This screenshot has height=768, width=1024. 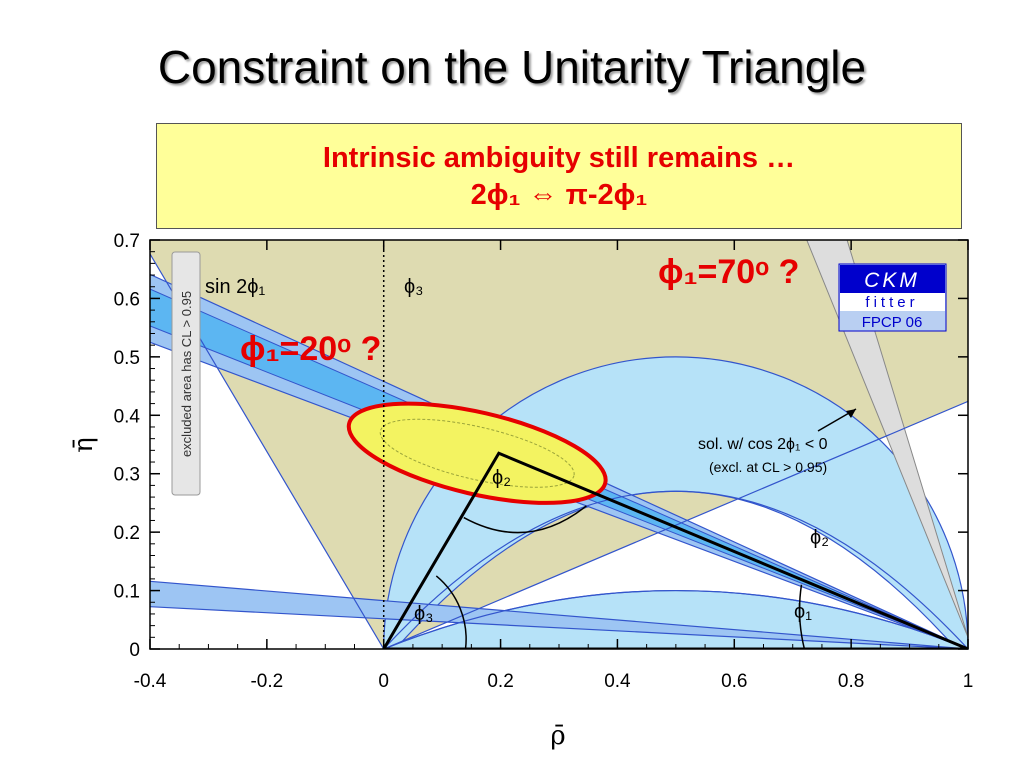 I want to click on logo-ckm-text: CKM, so click(x=892, y=280).